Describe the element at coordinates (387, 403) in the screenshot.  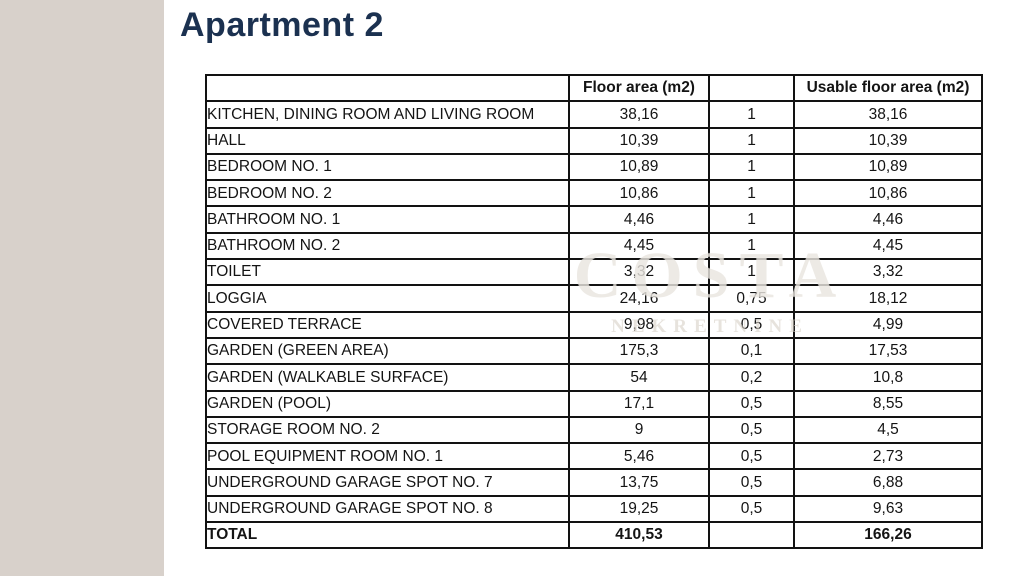
I see `room-name-cell: GARDEN (POOL)` at that location.